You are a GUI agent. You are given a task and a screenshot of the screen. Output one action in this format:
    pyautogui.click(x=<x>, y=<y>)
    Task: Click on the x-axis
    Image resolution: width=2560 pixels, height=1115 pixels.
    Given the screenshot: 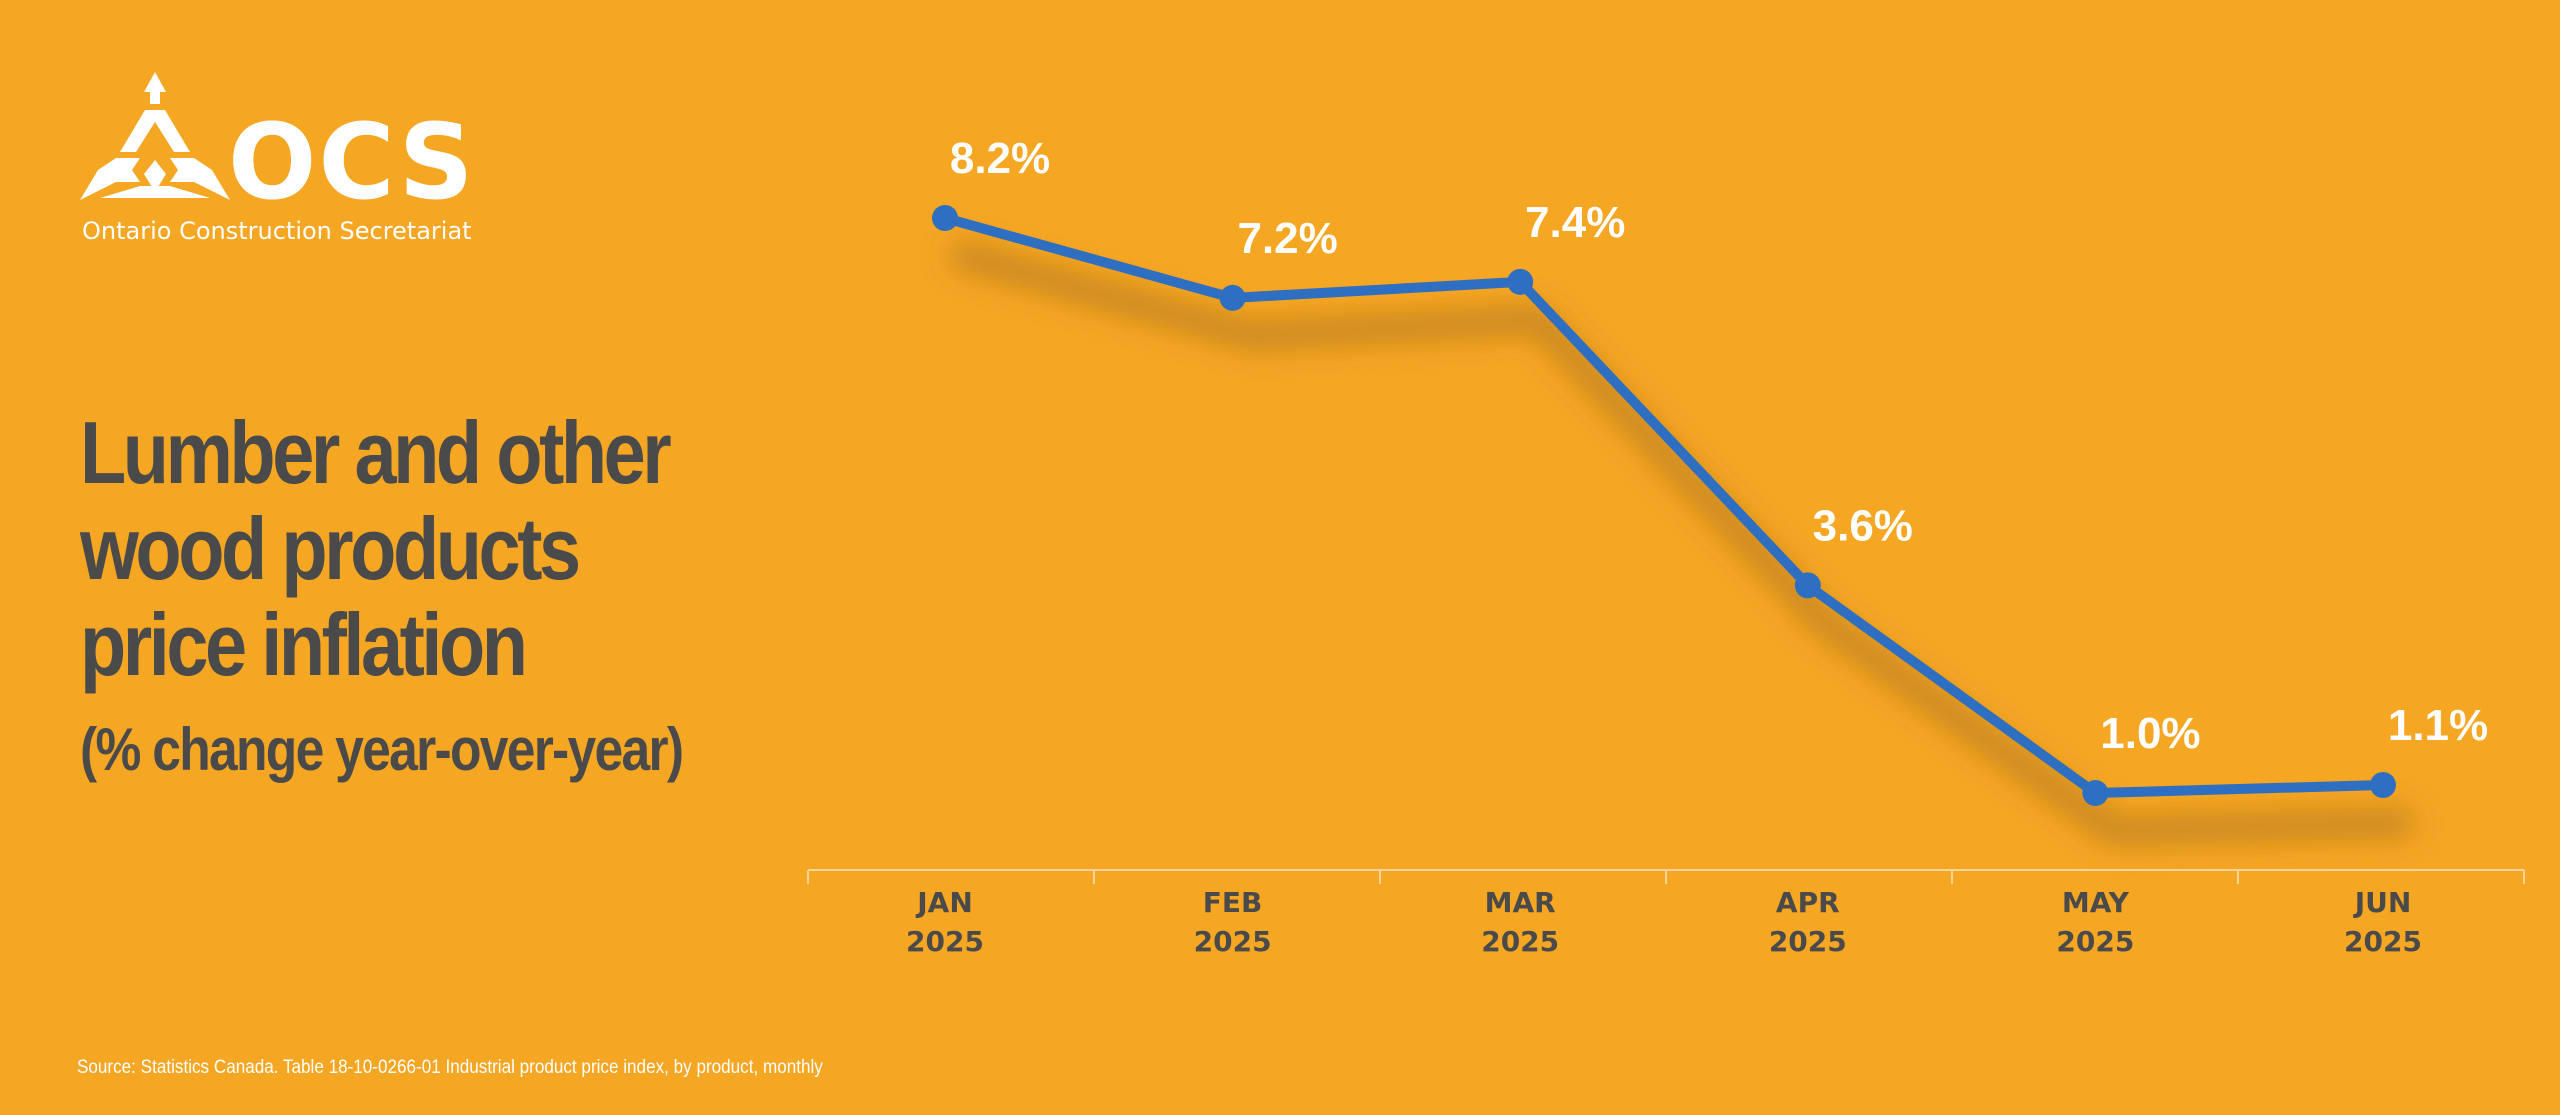 What is the action you would take?
    pyautogui.click(x=1666, y=876)
    